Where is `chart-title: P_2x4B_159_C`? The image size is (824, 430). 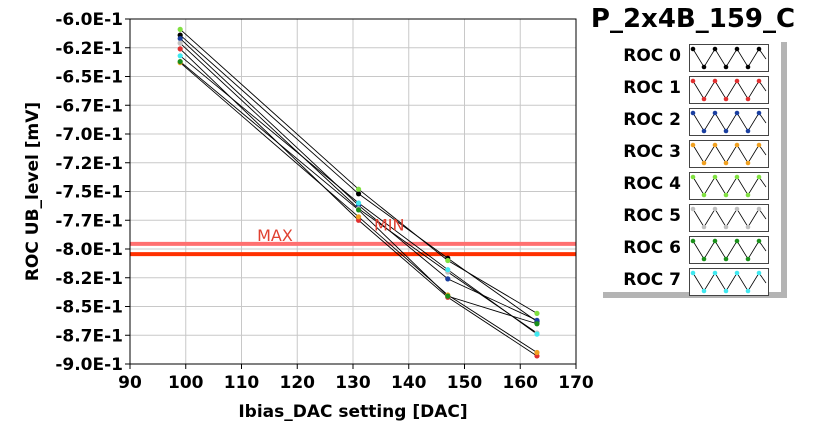 chart-title: P_2x4B_159_C is located at coordinates (693, 19).